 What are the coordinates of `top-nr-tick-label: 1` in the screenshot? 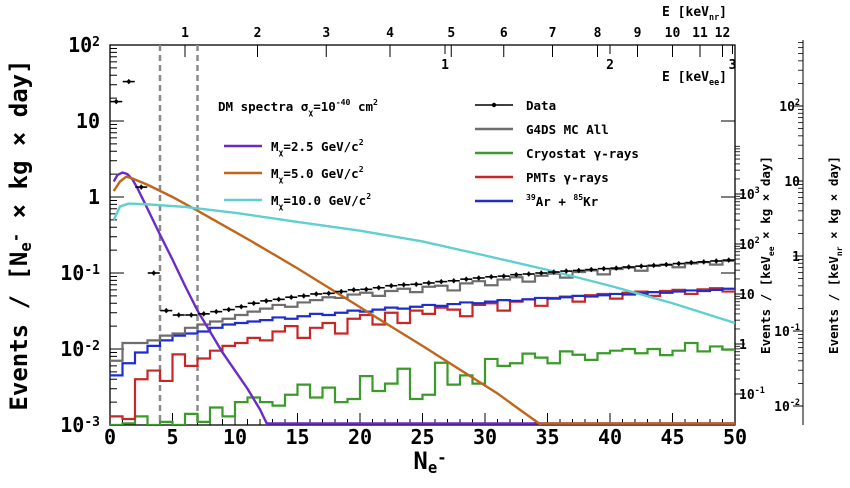 It's located at (185, 33).